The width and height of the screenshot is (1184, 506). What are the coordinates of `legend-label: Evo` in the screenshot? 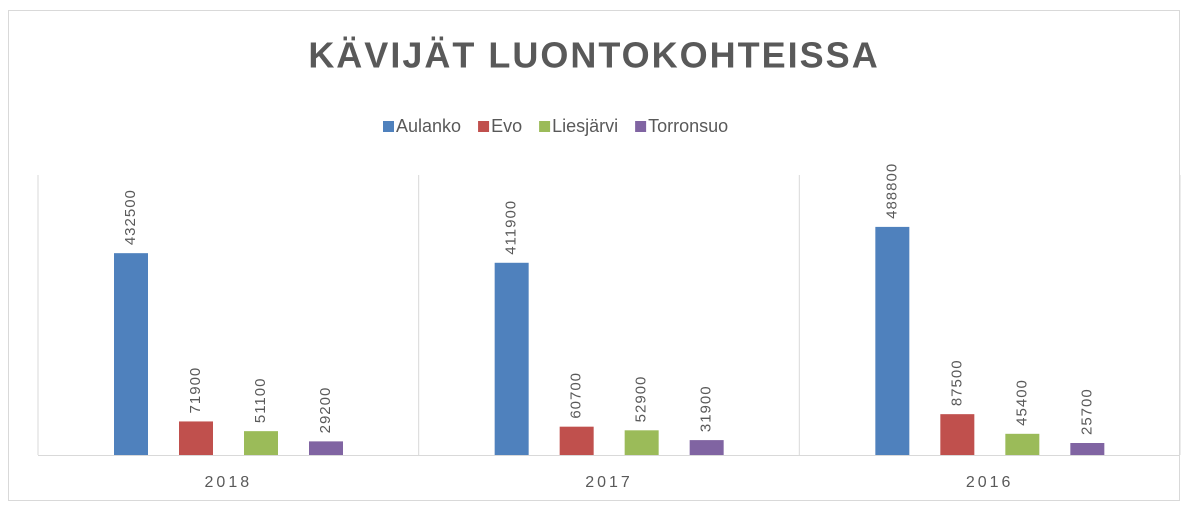 It's located at (506, 126).